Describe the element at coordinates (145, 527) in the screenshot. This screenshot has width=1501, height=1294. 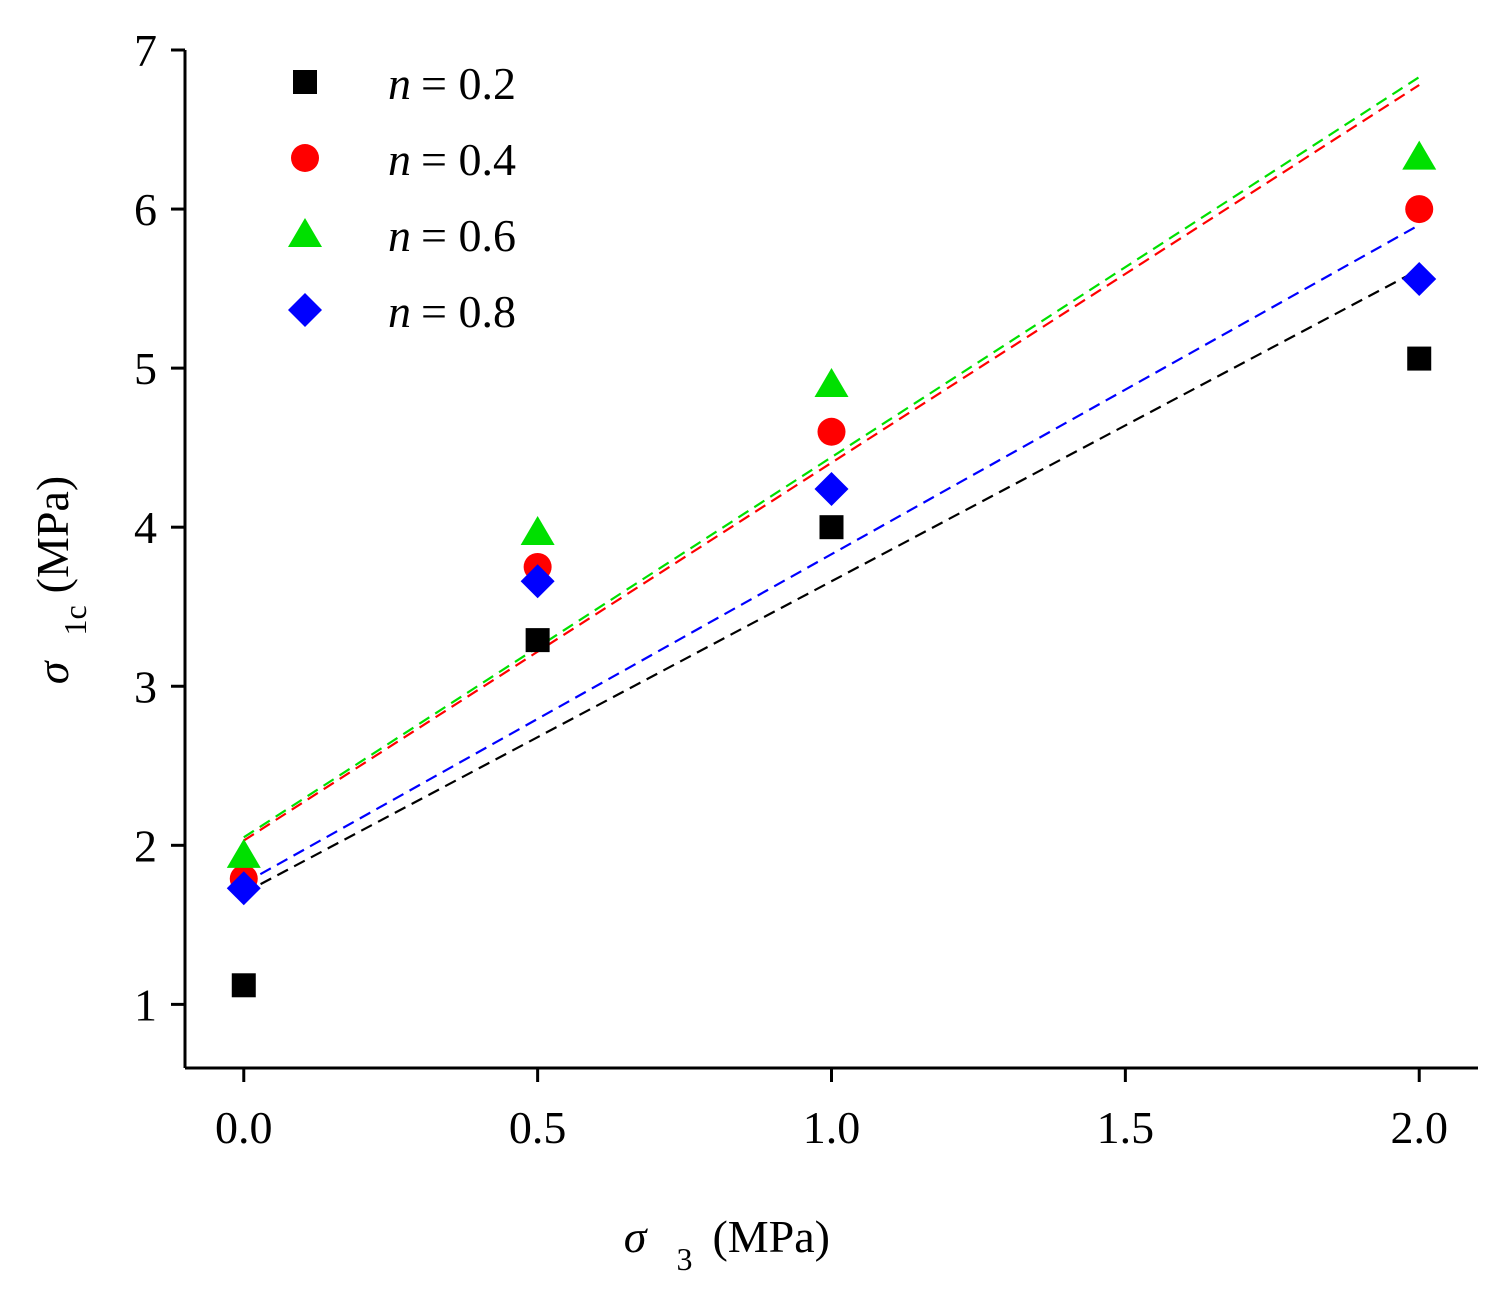
I see `y-tick-label: 4` at that location.